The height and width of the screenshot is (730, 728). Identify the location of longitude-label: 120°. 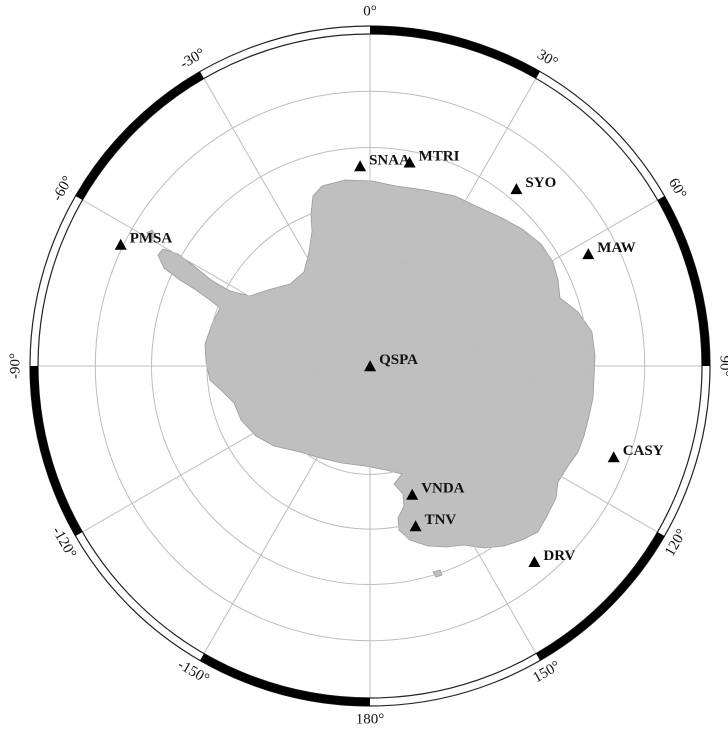
(676, 542).